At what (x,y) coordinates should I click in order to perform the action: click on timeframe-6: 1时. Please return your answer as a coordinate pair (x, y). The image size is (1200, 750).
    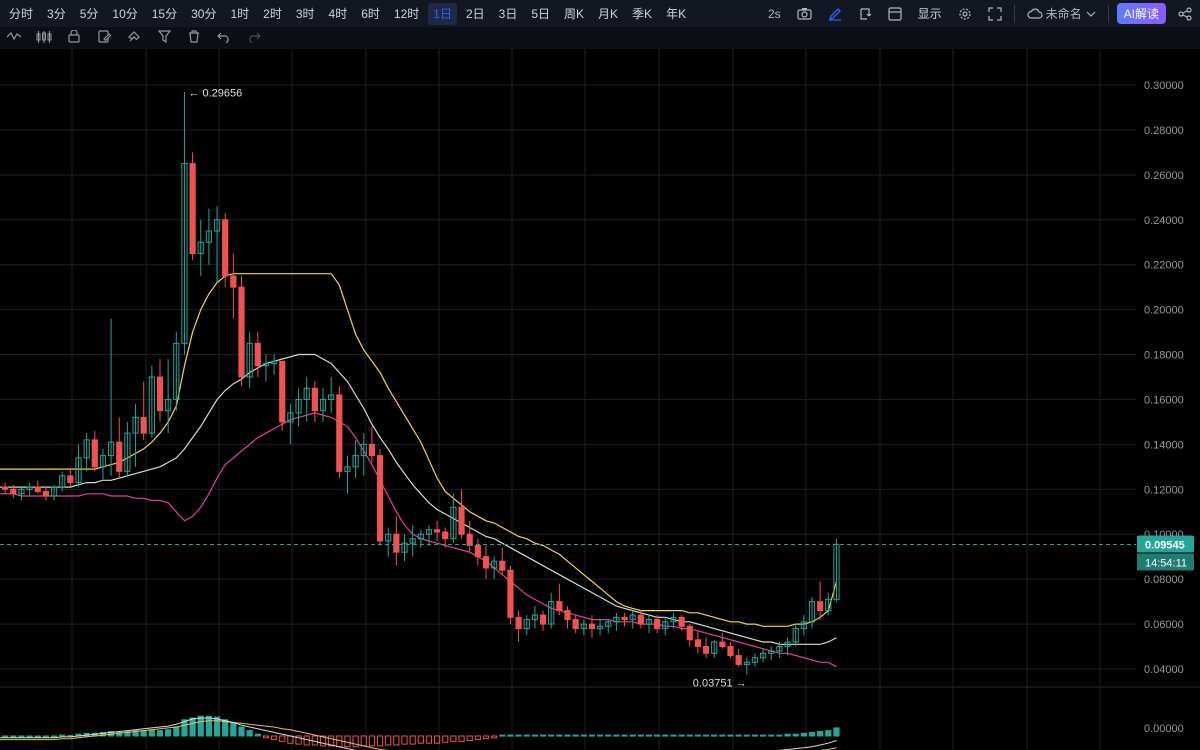
    Looking at the image, I should click on (240, 13).